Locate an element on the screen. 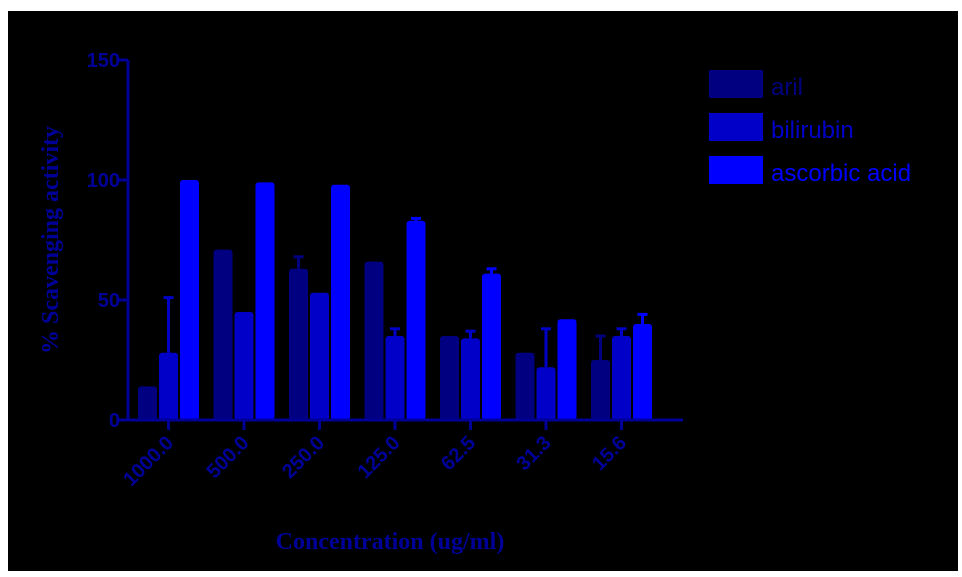 This screenshot has height=577, width=962. y-tick-label-0: 0 is located at coordinates (114, 421).